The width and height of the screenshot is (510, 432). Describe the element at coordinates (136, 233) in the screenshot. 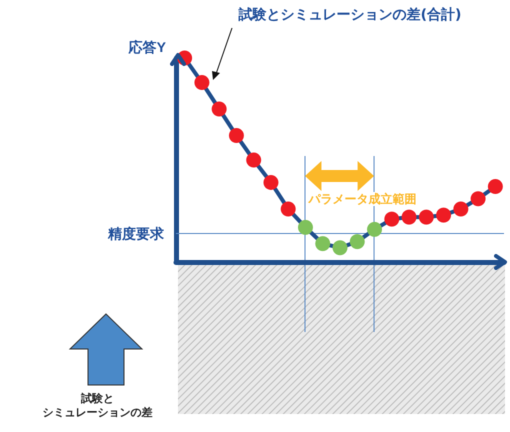

I see `ref-line-label: 精度要求` at that location.